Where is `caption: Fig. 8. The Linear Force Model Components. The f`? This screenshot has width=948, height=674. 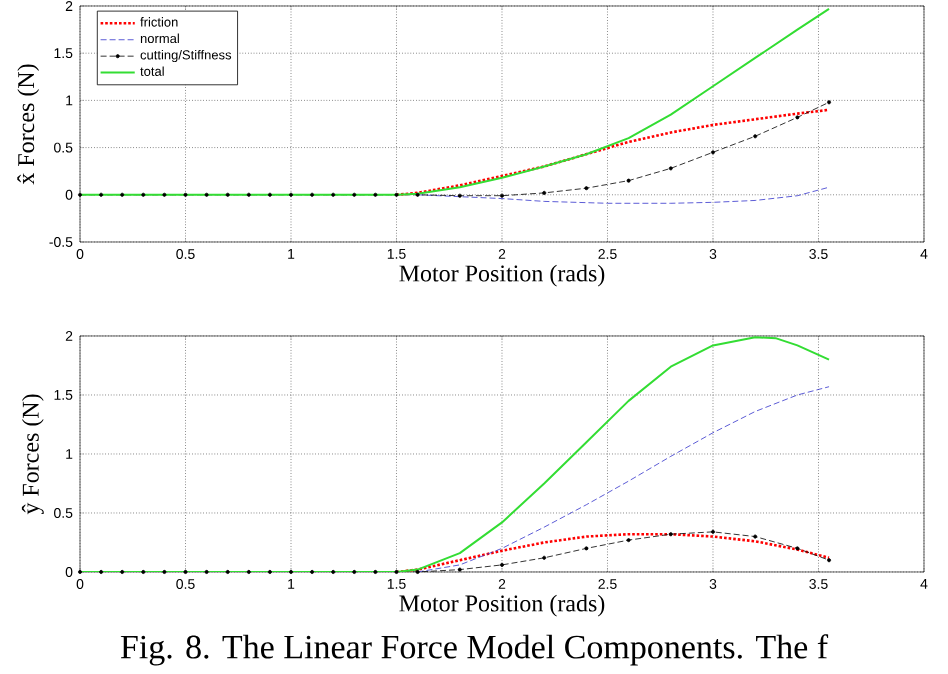
caption: Fig. 8. The Linear Force Model Components. The f is located at coordinates (474, 650).